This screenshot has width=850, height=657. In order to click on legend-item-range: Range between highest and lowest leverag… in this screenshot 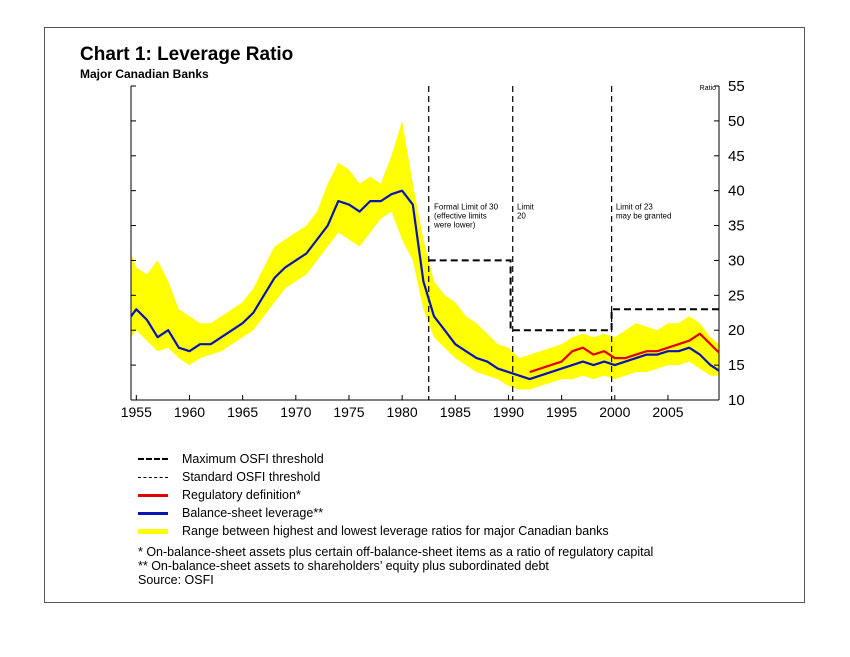, I will do `click(373, 531)`.